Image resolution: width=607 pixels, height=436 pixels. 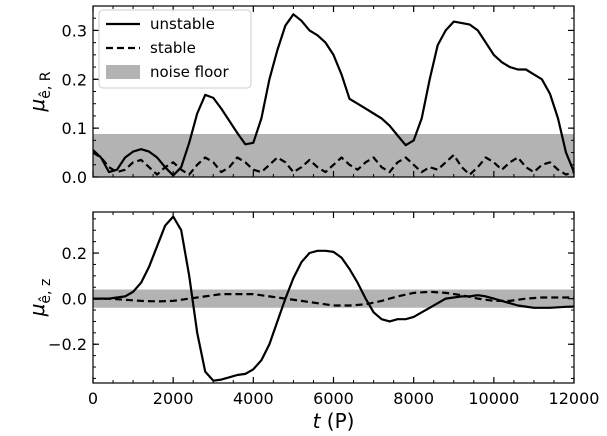 I want to click on legend-label: stable, so click(x=173, y=48).